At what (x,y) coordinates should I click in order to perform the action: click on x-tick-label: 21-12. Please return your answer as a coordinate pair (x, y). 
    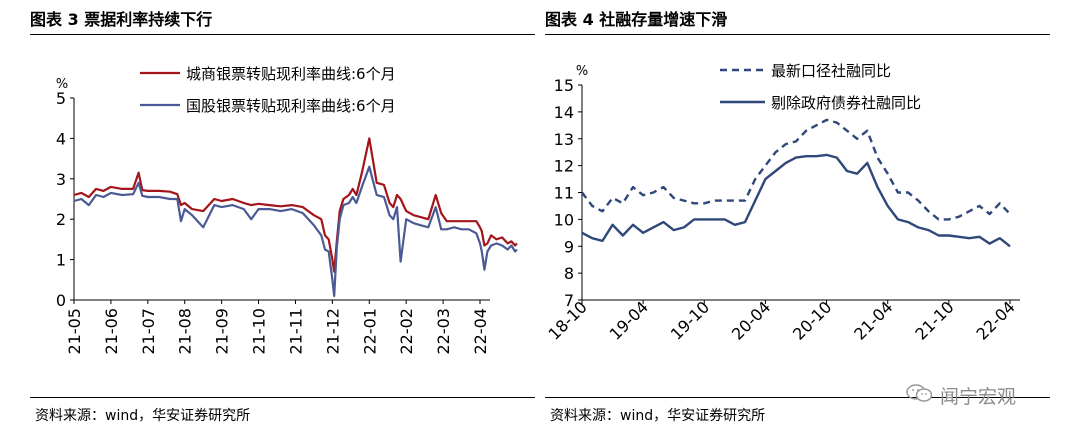
    Looking at the image, I should click on (332, 331).